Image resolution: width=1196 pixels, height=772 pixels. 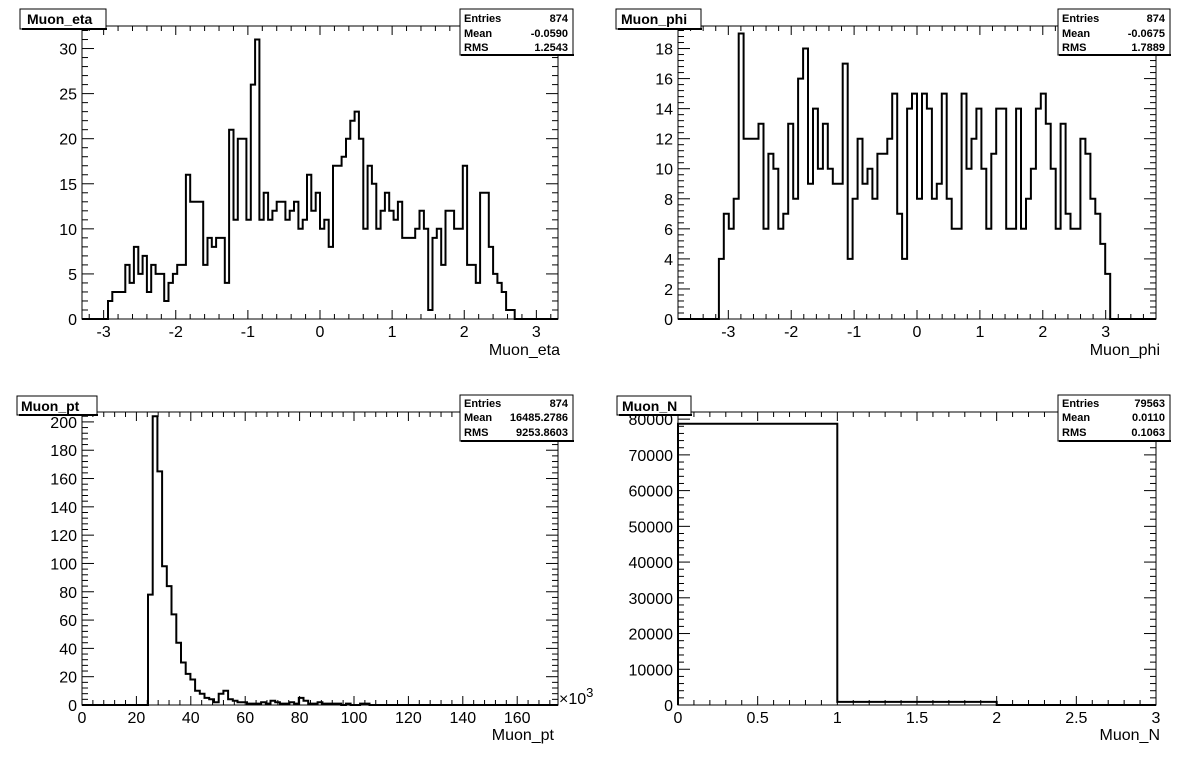 What do you see at coordinates (68, 95) in the screenshot?
I see `y-tick-label: 25` at bounding box center [68, 95].